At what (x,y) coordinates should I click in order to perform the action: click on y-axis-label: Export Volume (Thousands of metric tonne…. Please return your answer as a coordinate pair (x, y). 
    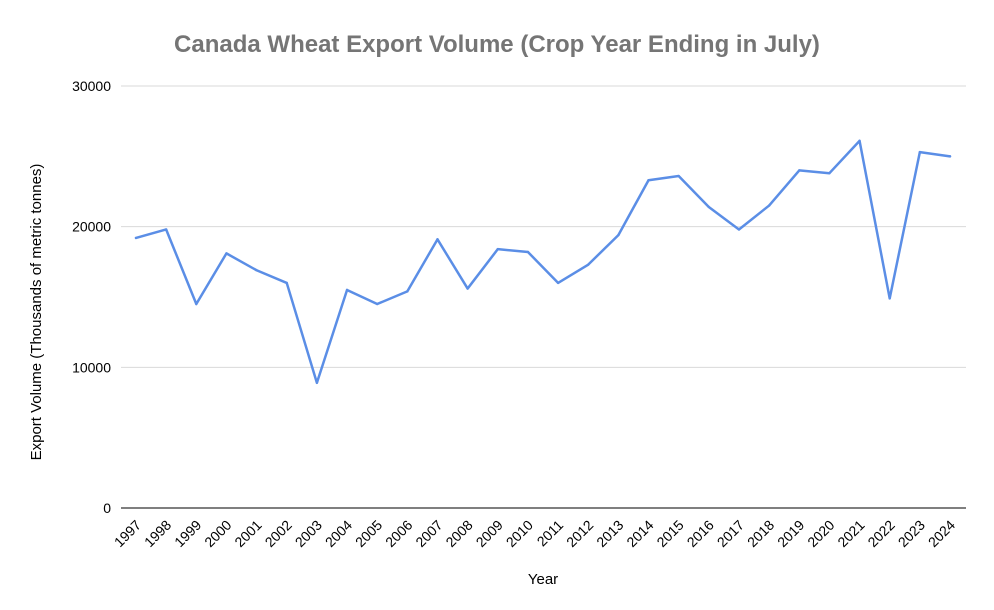
    Looking at the image, I should click on (36, 312).